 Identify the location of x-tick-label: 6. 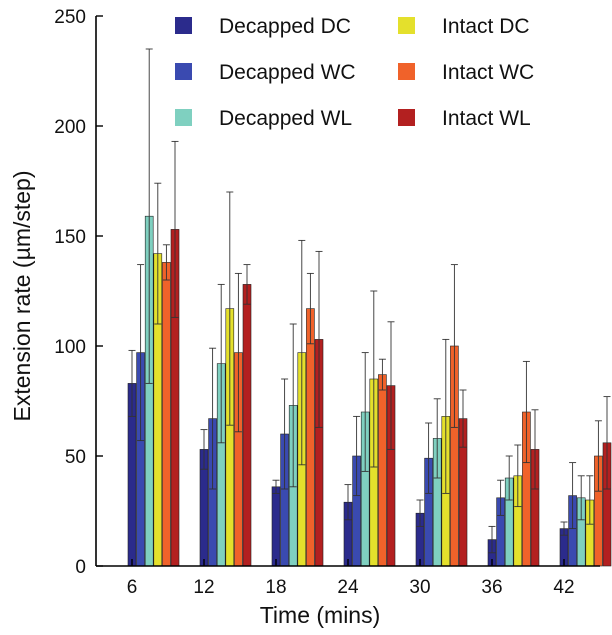
(132, 587).